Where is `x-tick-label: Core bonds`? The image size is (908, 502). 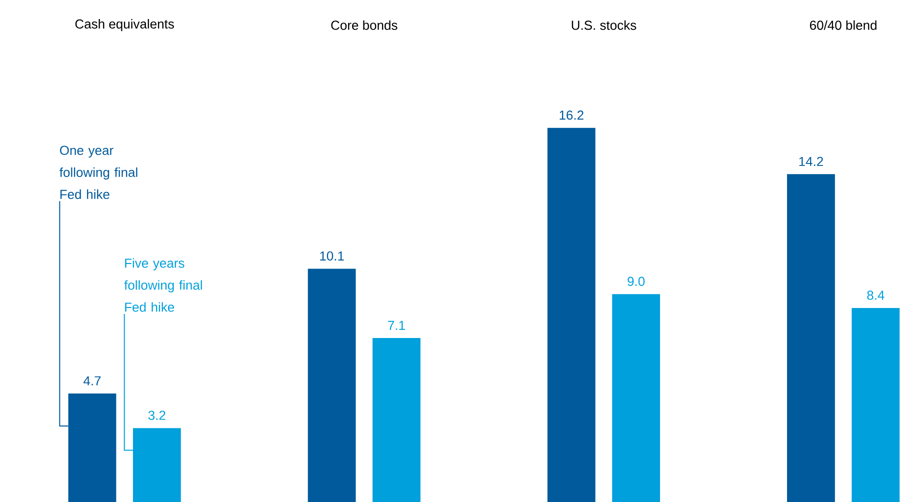
x-tick-label: Core bonds is located at coordinates (364, 25).